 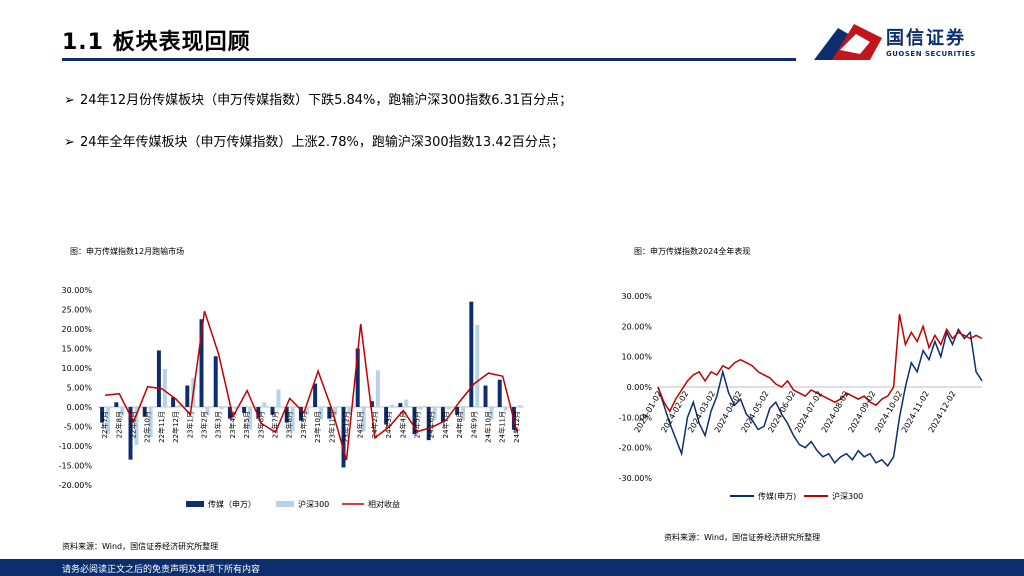 I want to click on legend-label-relative: 相对收益, so click(x=384, y=504).